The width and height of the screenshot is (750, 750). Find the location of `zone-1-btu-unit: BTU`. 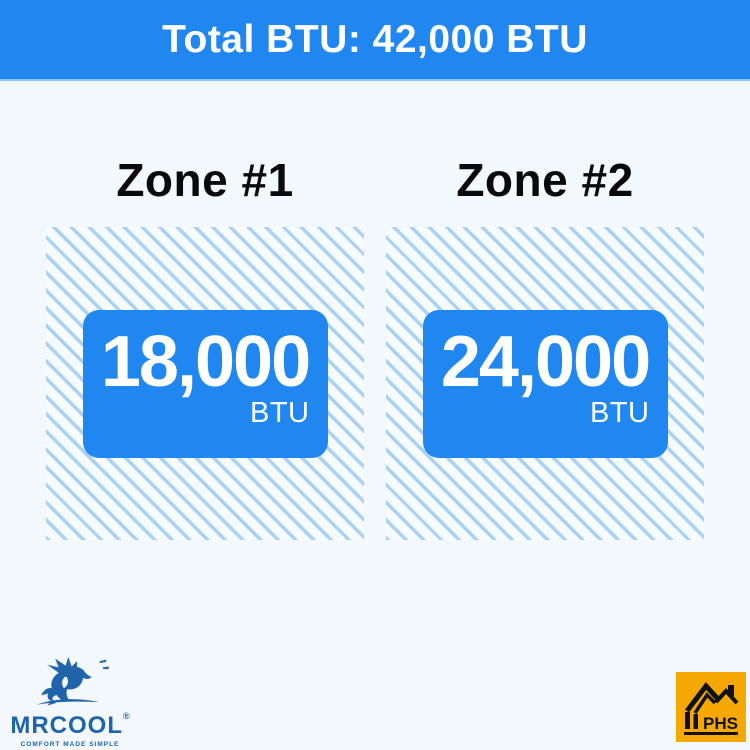

zone-1-btu-unit: BTU is located at coordinates (280, 412).